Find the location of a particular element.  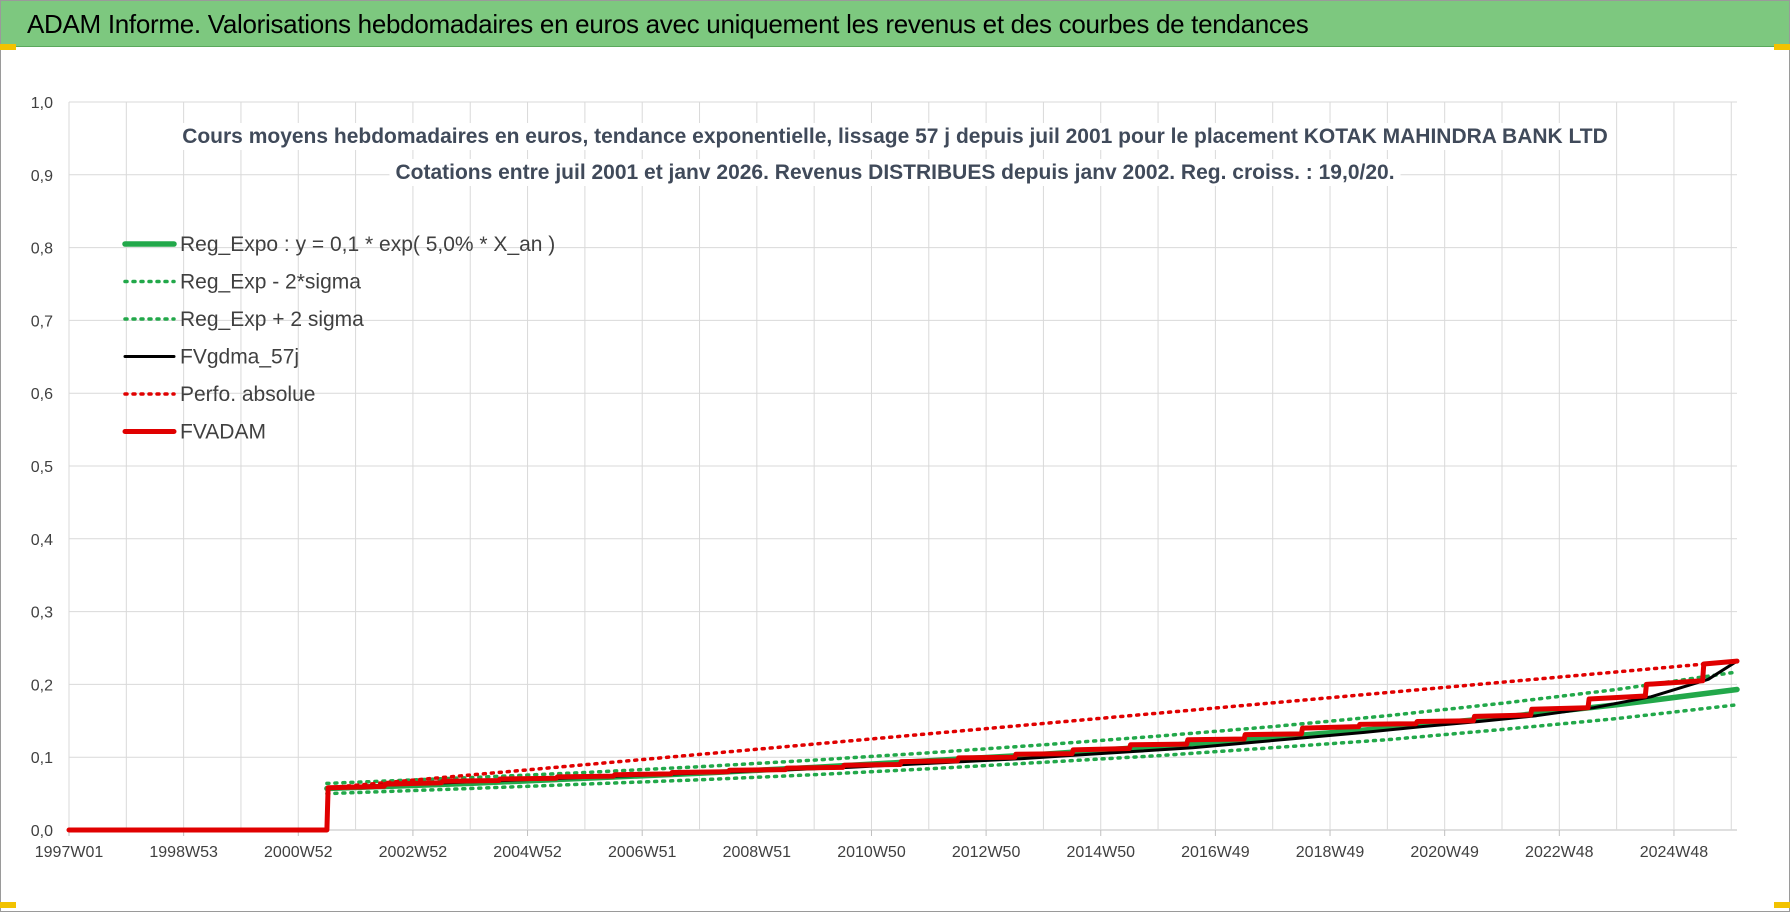

y-tick-label: 0,4 is located at coordinates (42, 540).